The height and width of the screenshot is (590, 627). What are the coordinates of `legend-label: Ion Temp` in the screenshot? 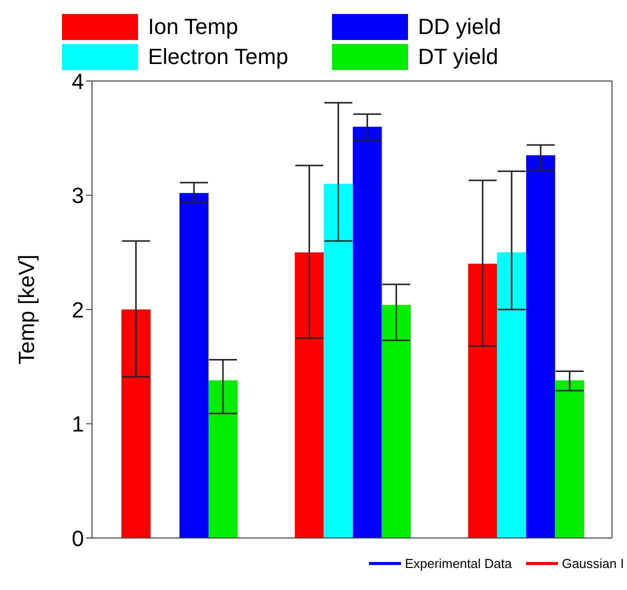 It's located at (193, 27).